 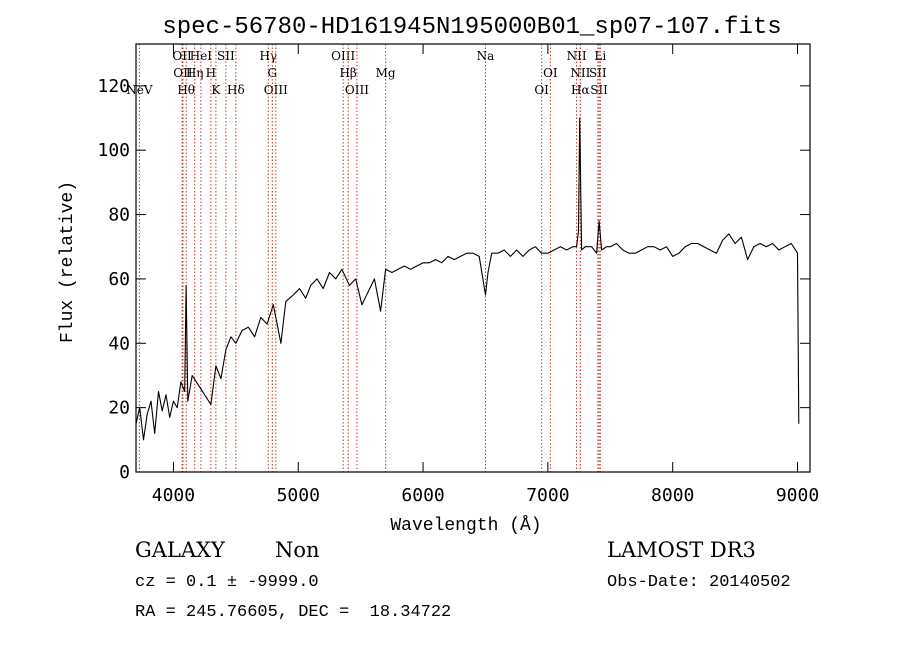 I want to click on y-tick-label: 60, so click(x=119, y=279).